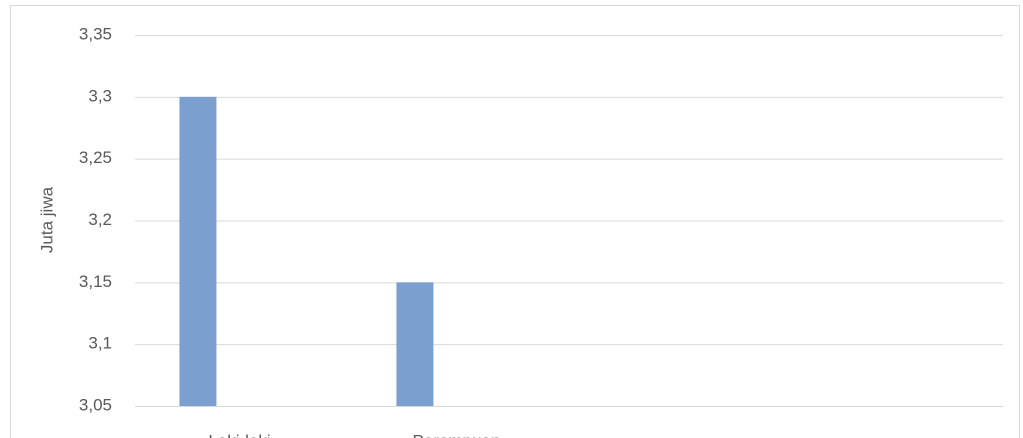 The height and width of the screenshot is (438, 1023). I want to click on x-tick-label: Laki-laki, so click(239, 434).